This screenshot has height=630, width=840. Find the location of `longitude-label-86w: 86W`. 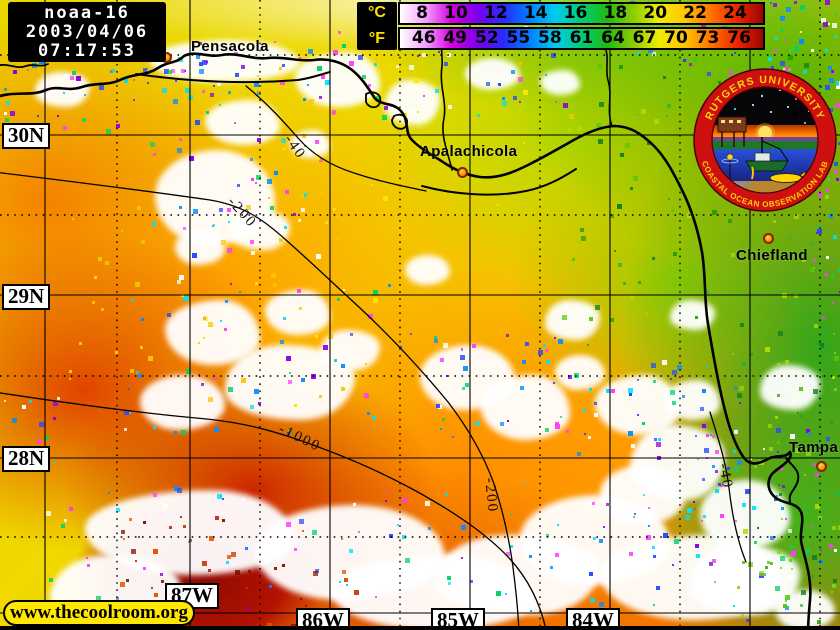

longitude-label-86w: 86W is located at coordinates (323, 619).